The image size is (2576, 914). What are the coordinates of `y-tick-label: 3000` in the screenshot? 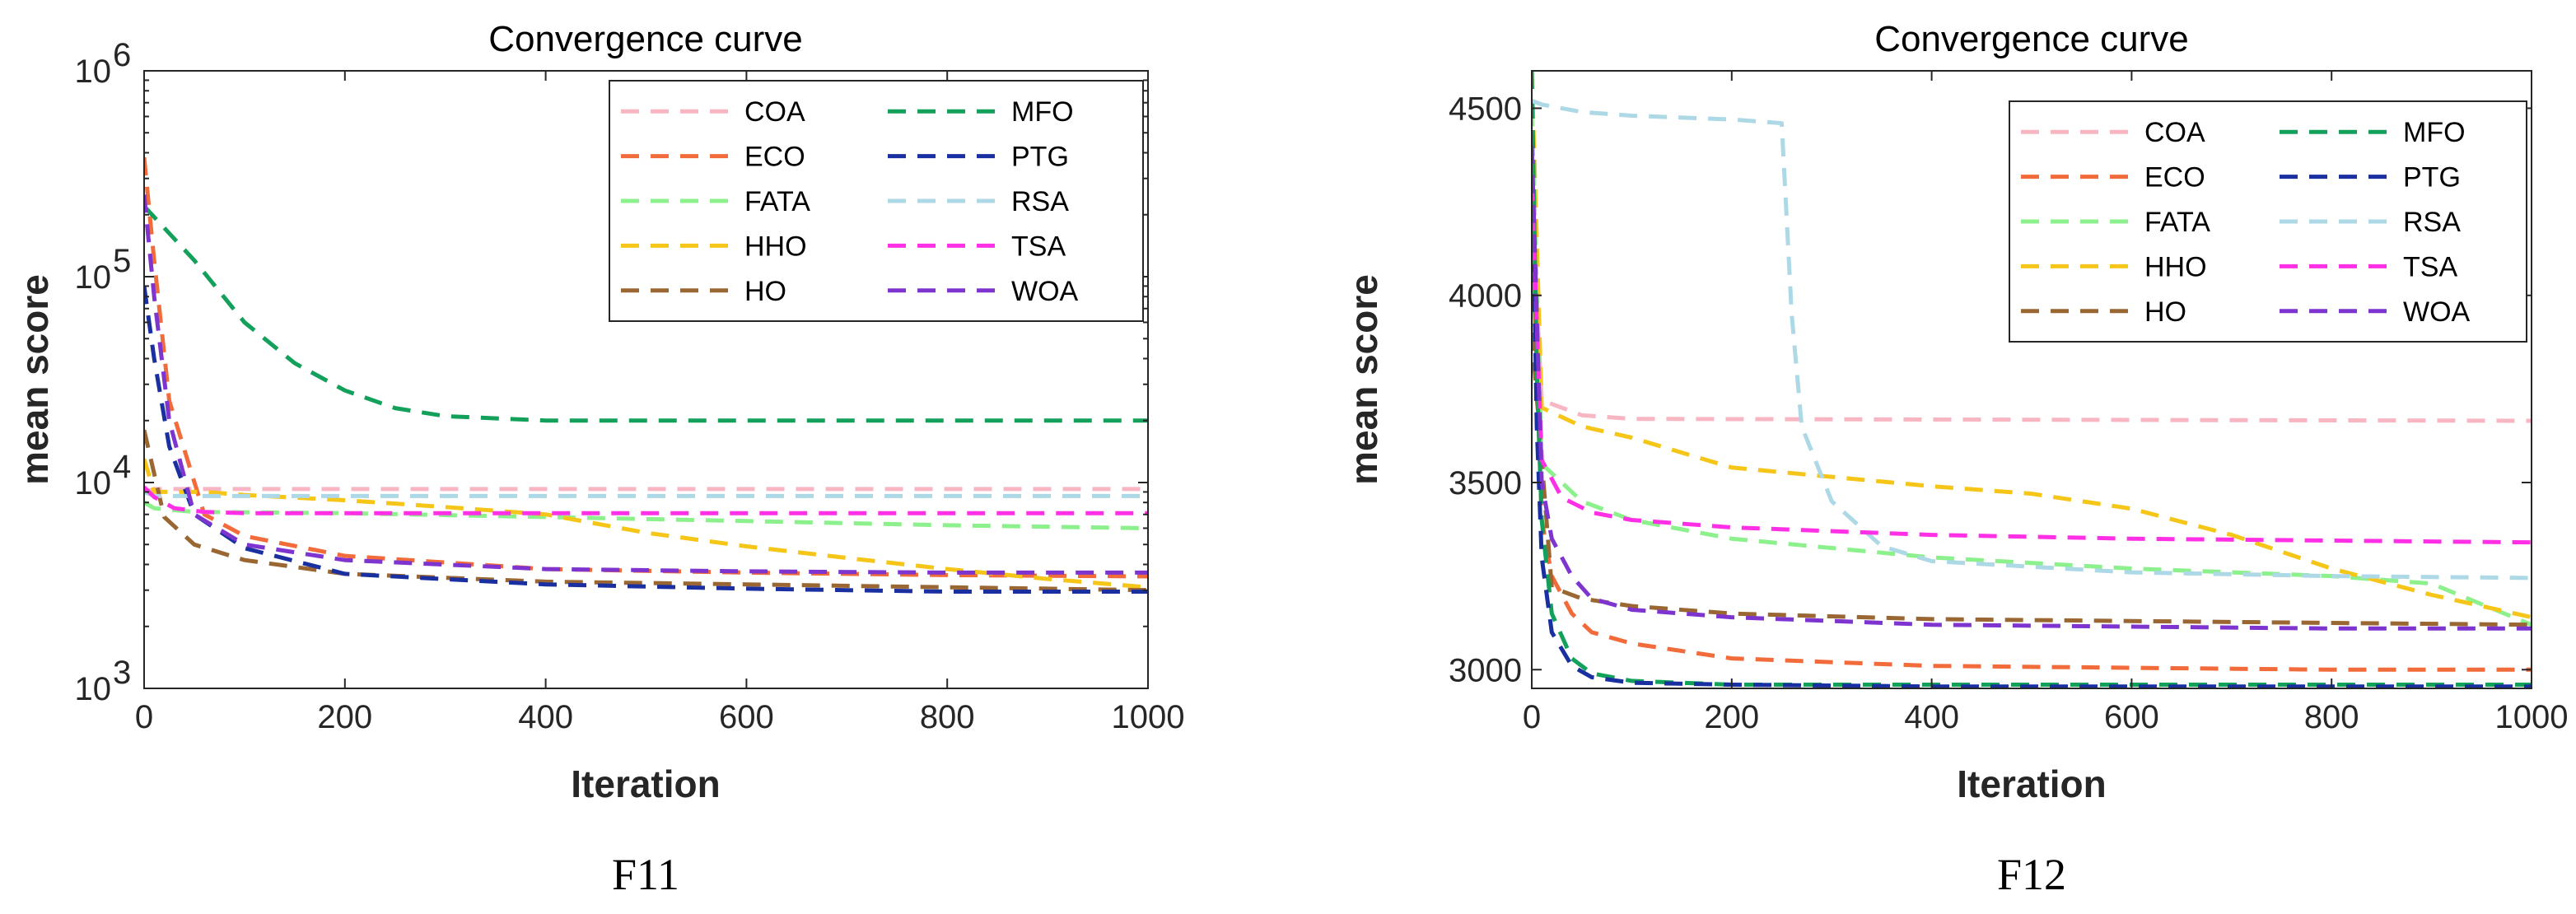 It's located at (1485, 670).